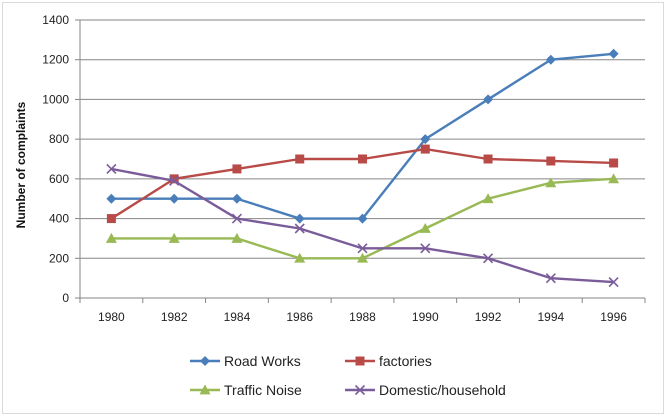 The width and height of the screenshot is (668, 418). I want to click on y-tick-label: 0, so click(65, 298).